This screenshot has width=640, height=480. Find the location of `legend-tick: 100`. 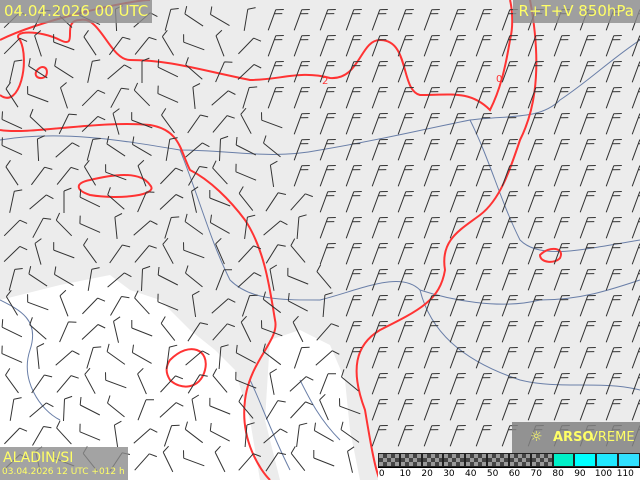

legend-tick: 100 is located at coordinates (603, 474).